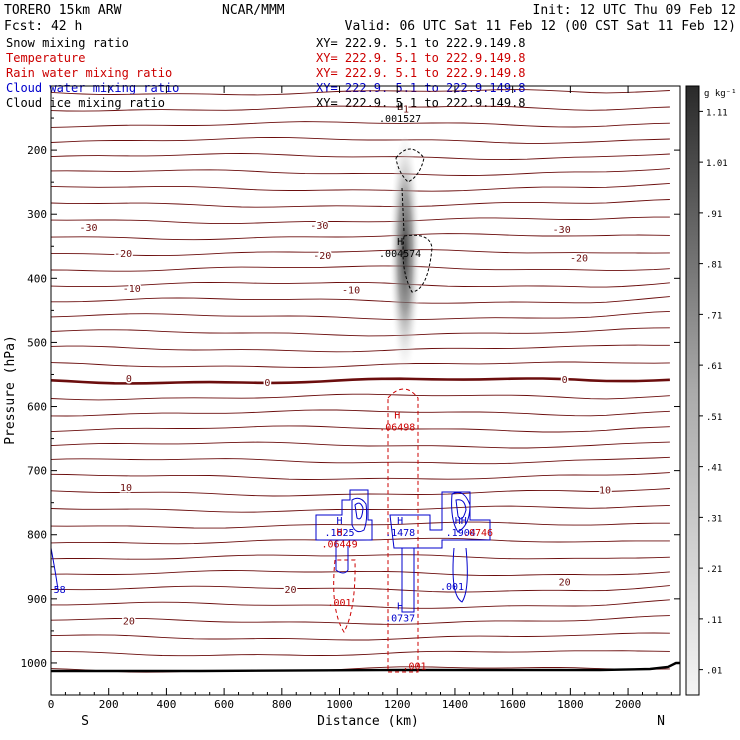 This screenshot has width=740, height=740. I want to click on rain-contour-left, so click(344, 596).